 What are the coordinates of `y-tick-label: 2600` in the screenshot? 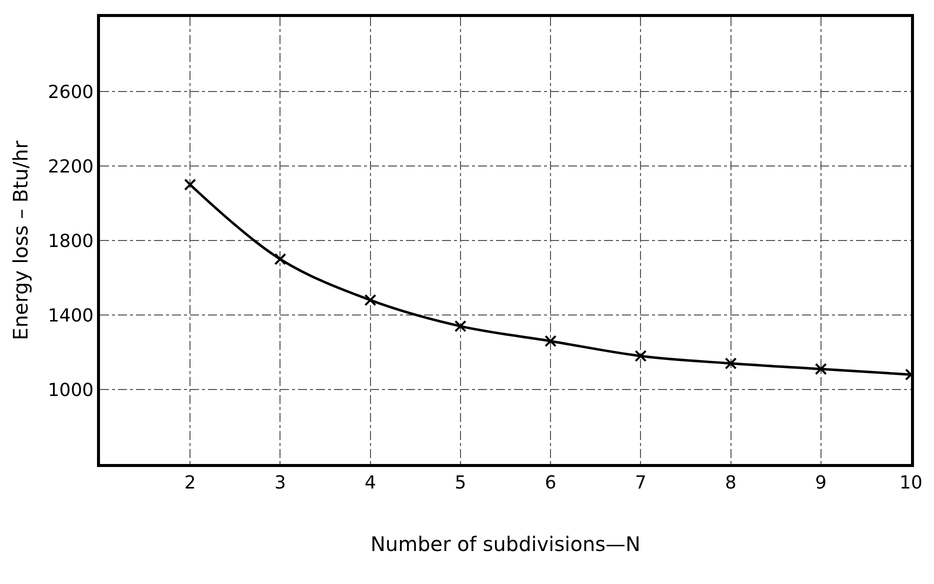 It's located at (71, 92).